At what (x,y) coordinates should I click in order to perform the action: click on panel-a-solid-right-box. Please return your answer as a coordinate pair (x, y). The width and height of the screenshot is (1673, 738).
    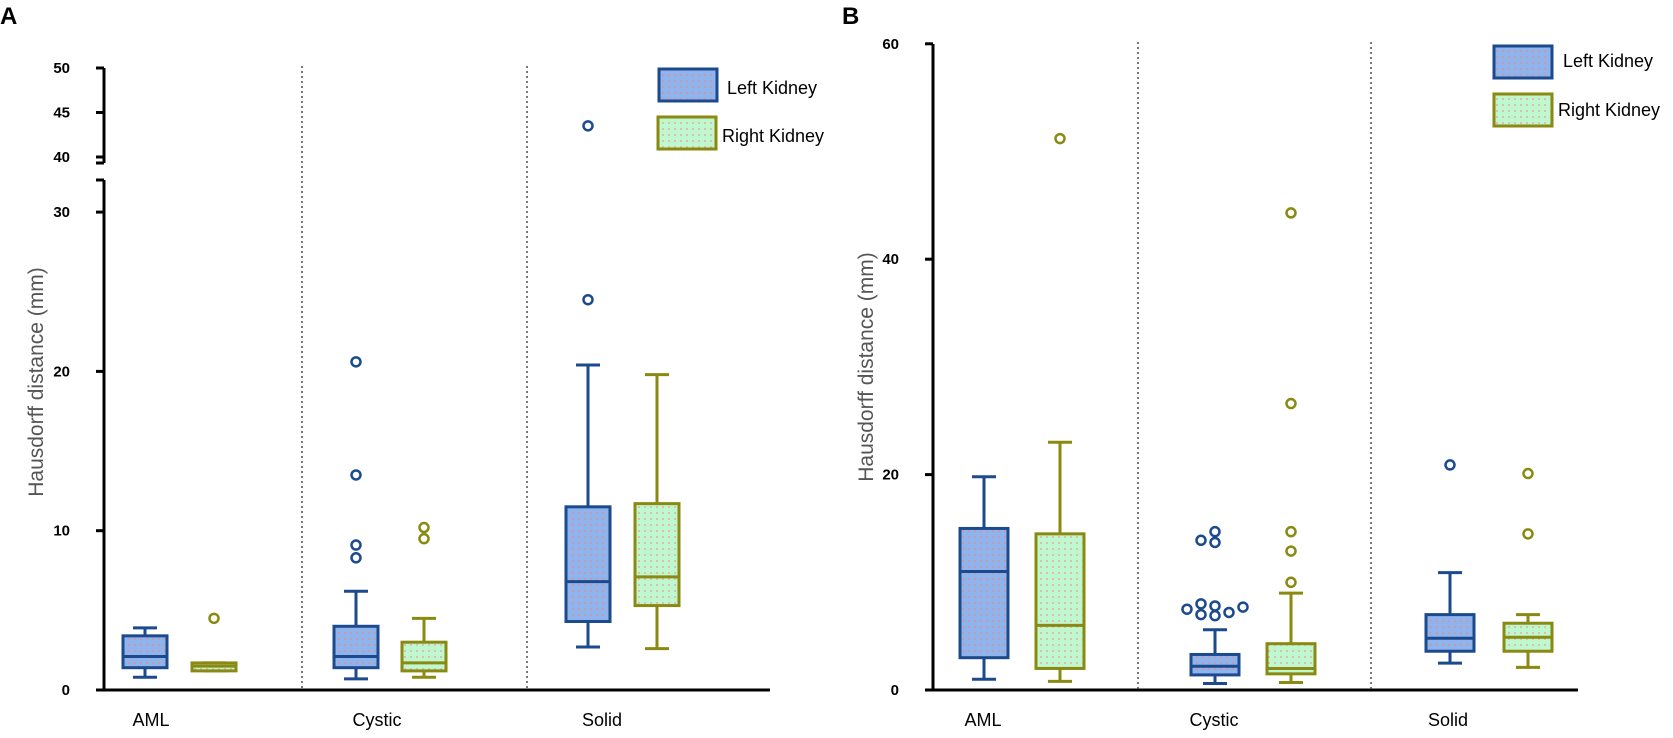
    Looking at the image, I should click on (657, 512).